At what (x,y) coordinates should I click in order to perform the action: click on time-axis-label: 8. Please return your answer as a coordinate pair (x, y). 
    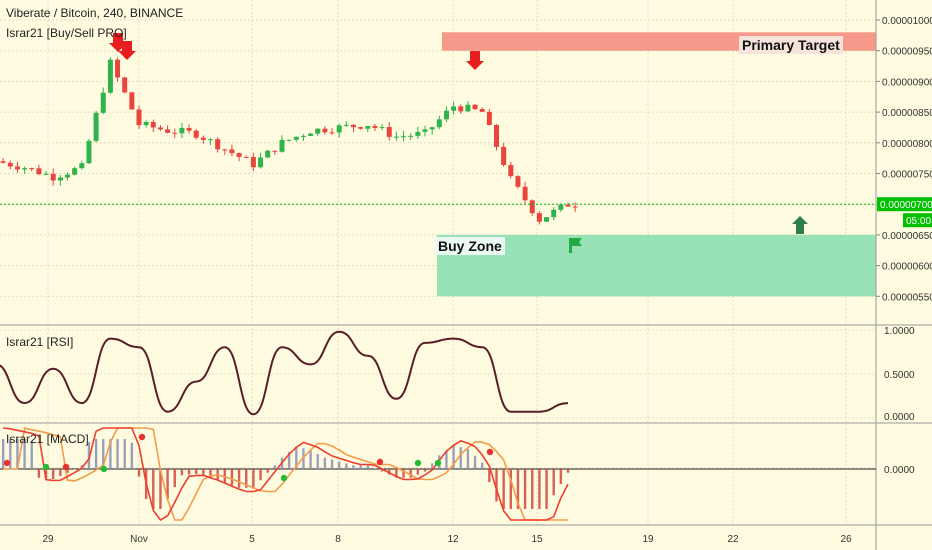
    Looking at the image, I should click on (338, 539).